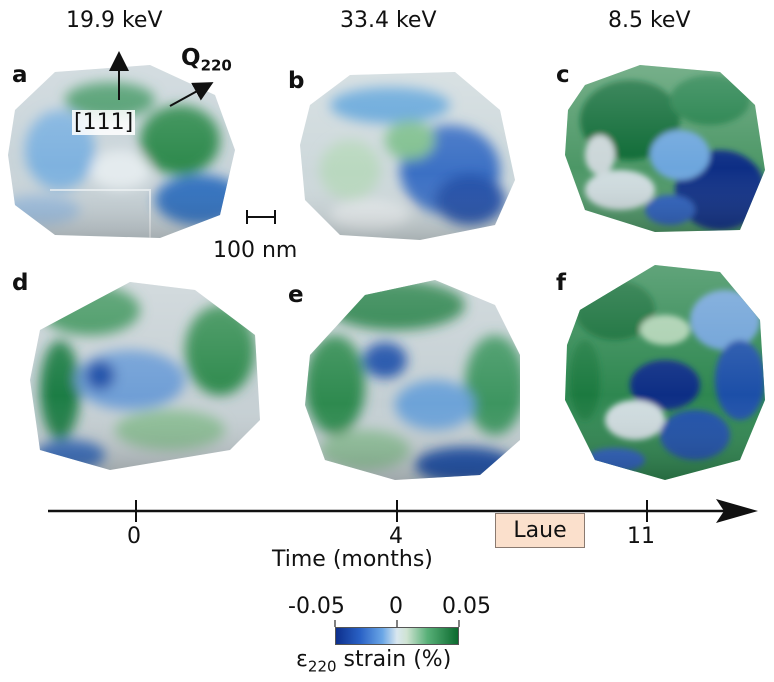 The image size is (774, 682). What do you see at coordinates (388, 20) in the screenshot?
I see `column-header-2: 33.4 keV` at bounding box center [388, 20].